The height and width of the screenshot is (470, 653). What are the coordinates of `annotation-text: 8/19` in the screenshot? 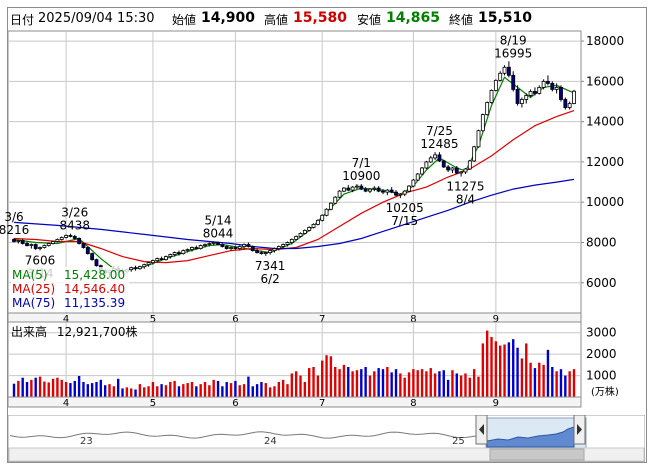 It's located at (513, 40).